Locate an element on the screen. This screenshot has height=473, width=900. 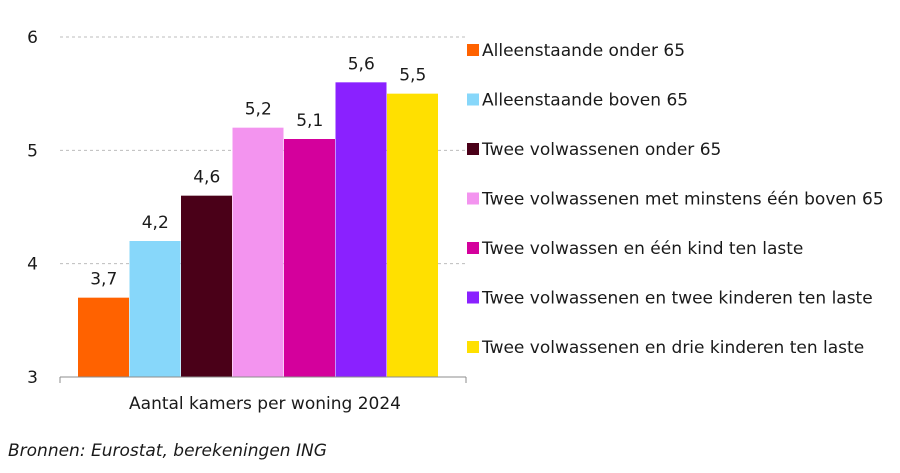
y-tick-label: 5 is located at coordinates (32, 151).